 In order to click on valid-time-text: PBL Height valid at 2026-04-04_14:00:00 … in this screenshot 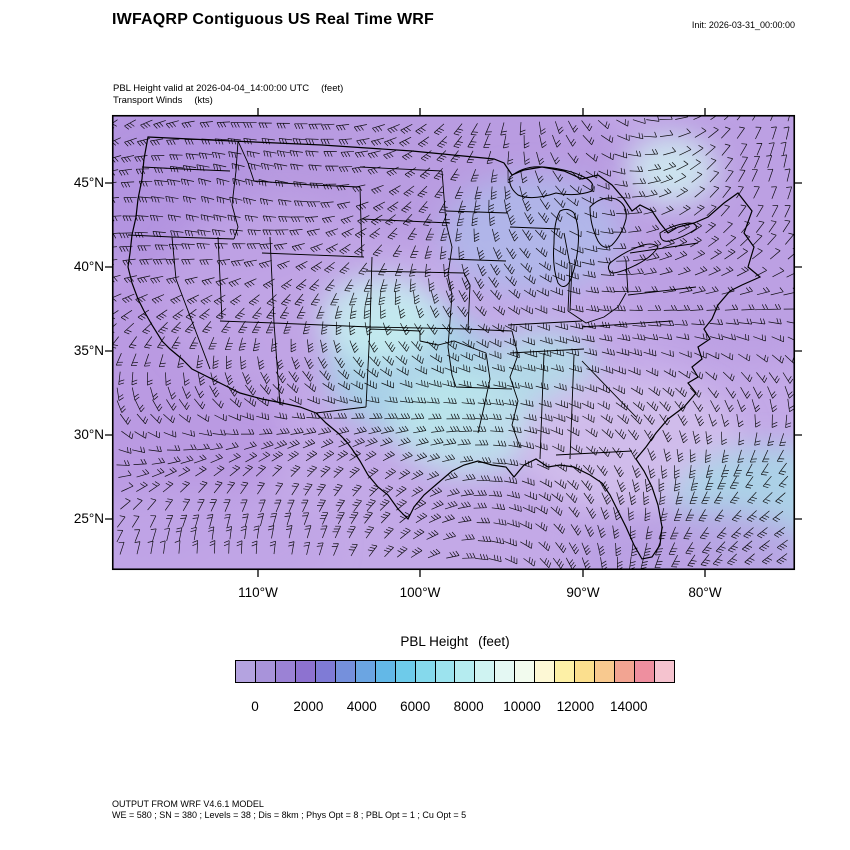, I will do `click(211, 88)`.